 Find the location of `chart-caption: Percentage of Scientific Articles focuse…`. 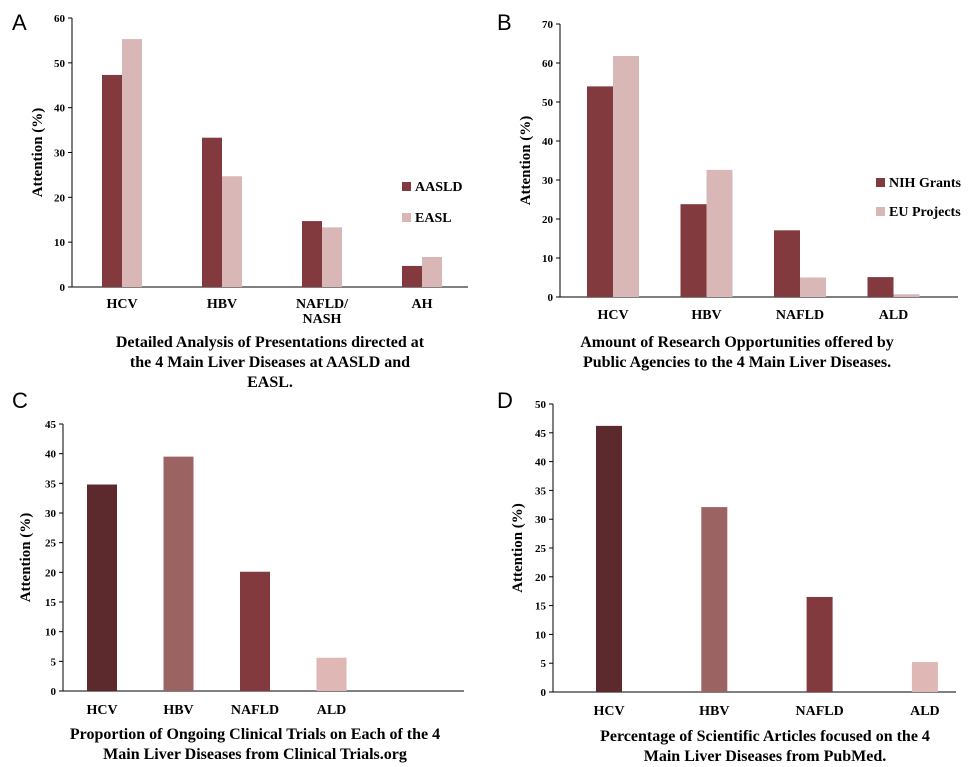

chart-caption: Percentage of Scientific Articles focuse… is located at coordinates (765, 746).